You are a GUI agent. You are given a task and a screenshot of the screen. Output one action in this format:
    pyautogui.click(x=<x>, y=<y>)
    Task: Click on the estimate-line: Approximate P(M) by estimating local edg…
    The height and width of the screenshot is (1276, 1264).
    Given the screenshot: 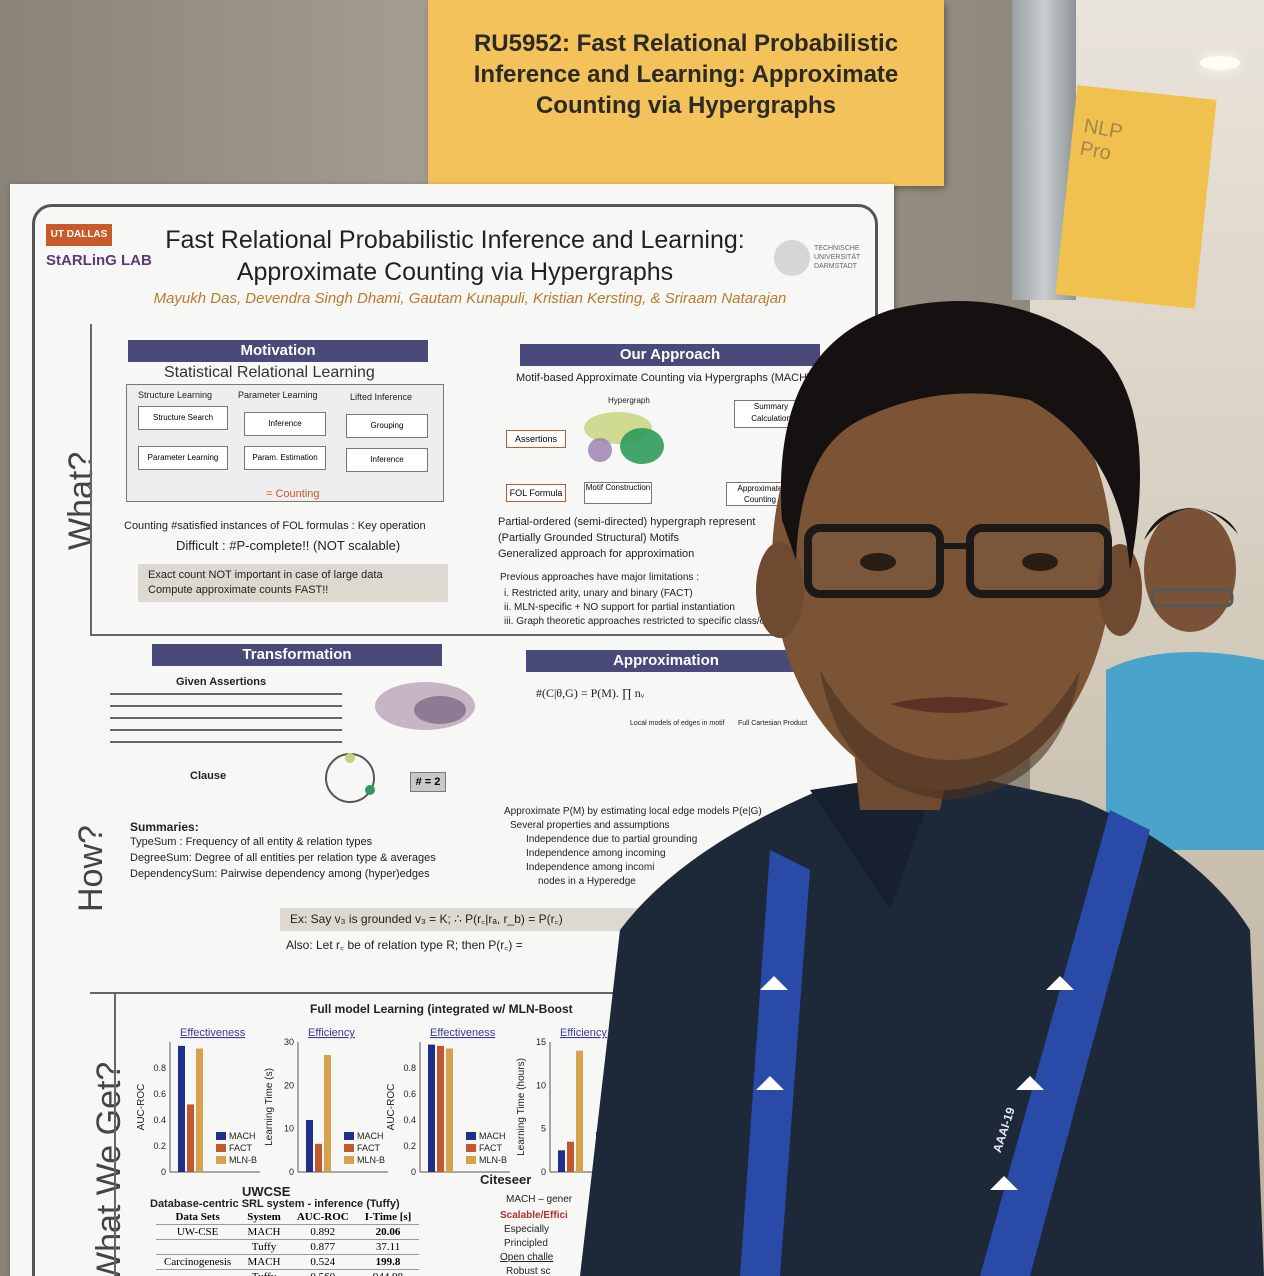 What is the action you would take?
    pyautogui.click(x=633, y=811)
    